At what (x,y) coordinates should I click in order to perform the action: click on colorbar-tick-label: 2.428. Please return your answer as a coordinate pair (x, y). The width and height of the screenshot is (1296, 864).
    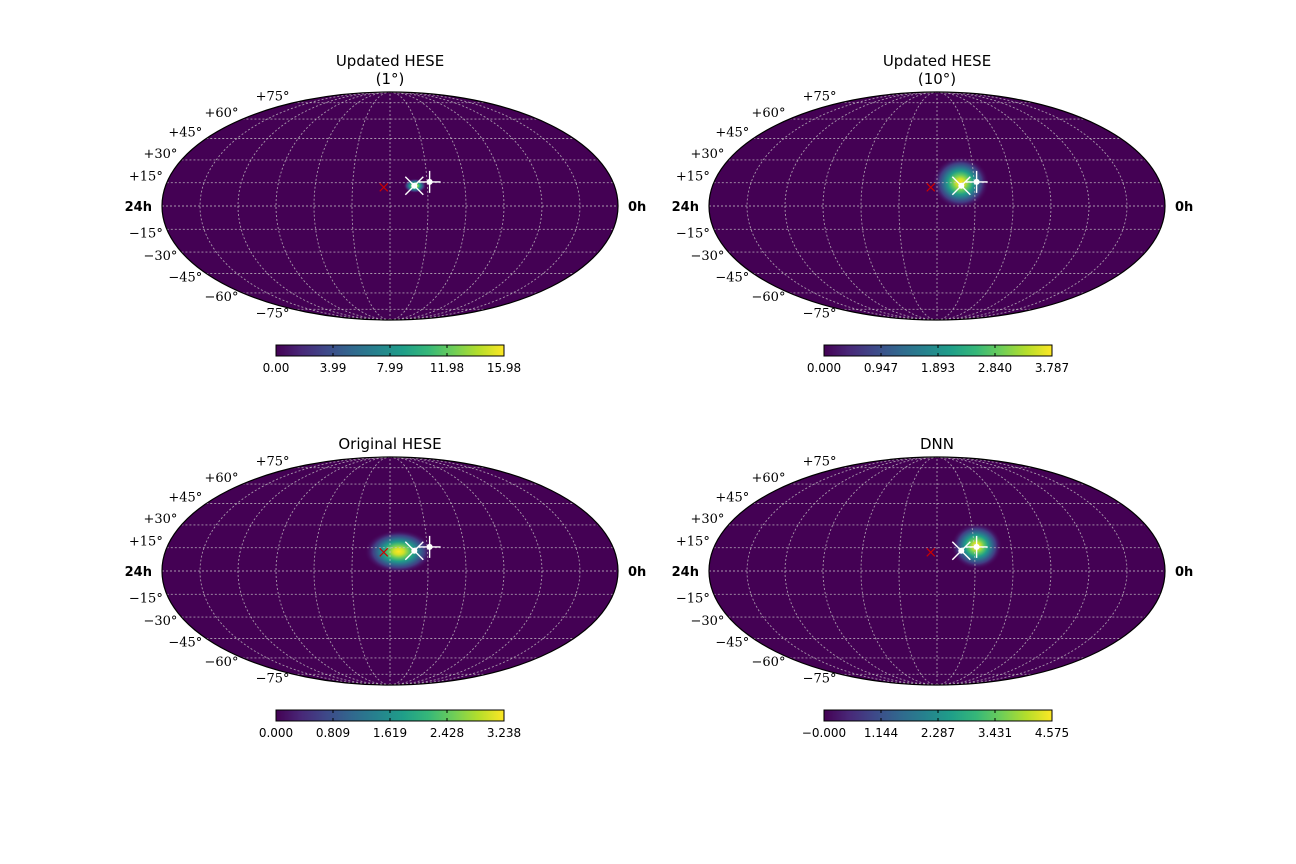
    Looking at the image, I should click on (447, 733).